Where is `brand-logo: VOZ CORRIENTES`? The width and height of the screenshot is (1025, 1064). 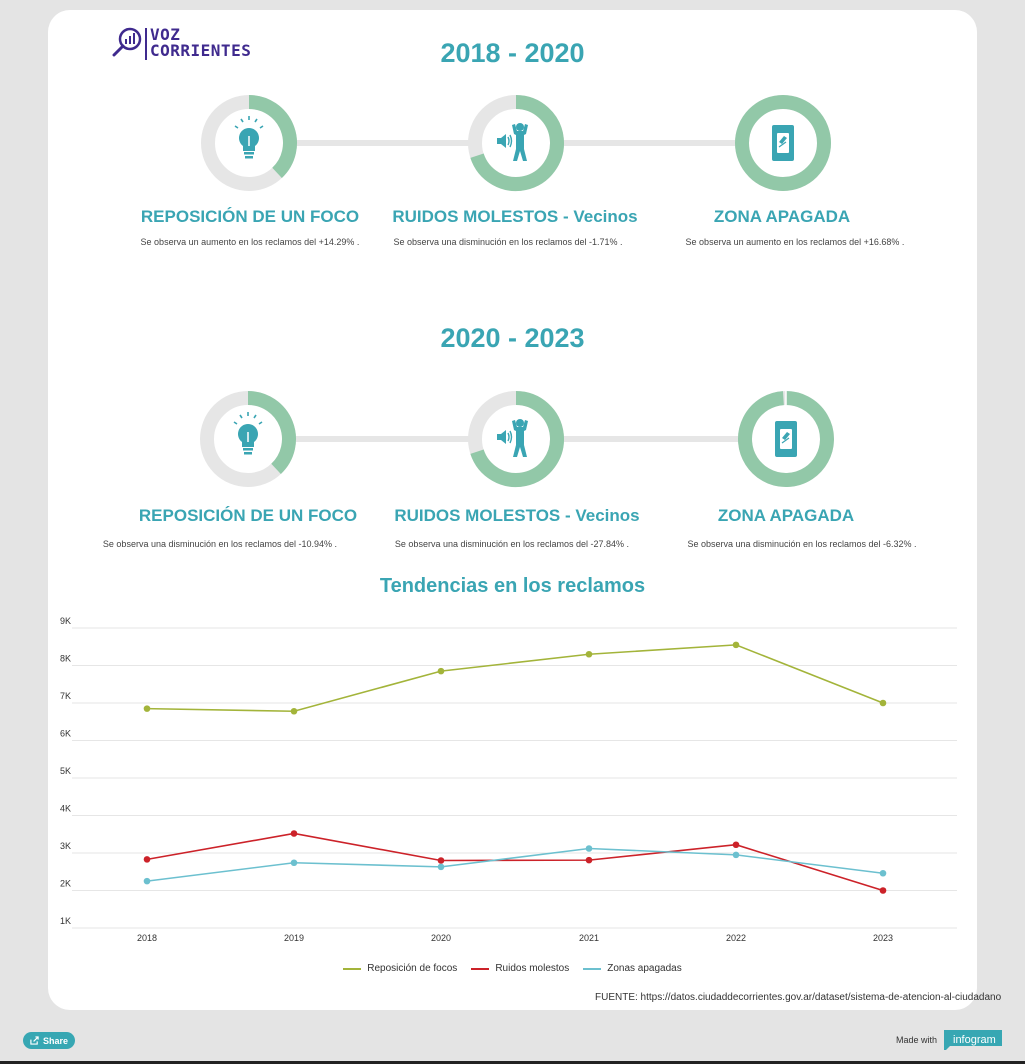
brand-logo: VOZ CORRIENTES is located at coordinates (200, 43).